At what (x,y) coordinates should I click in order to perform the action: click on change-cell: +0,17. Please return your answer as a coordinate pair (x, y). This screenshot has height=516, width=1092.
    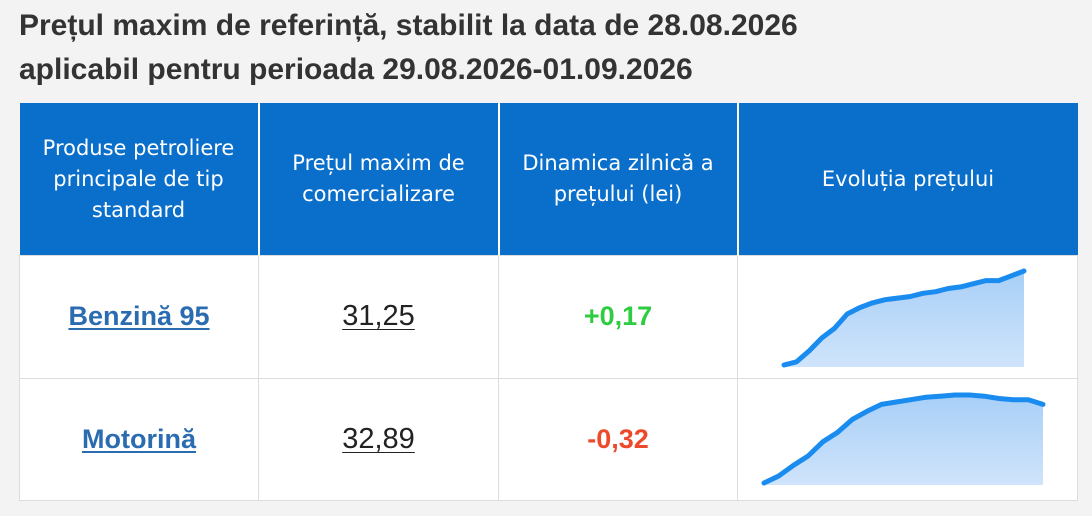
    Looking at the image, I should click on (618, 317).